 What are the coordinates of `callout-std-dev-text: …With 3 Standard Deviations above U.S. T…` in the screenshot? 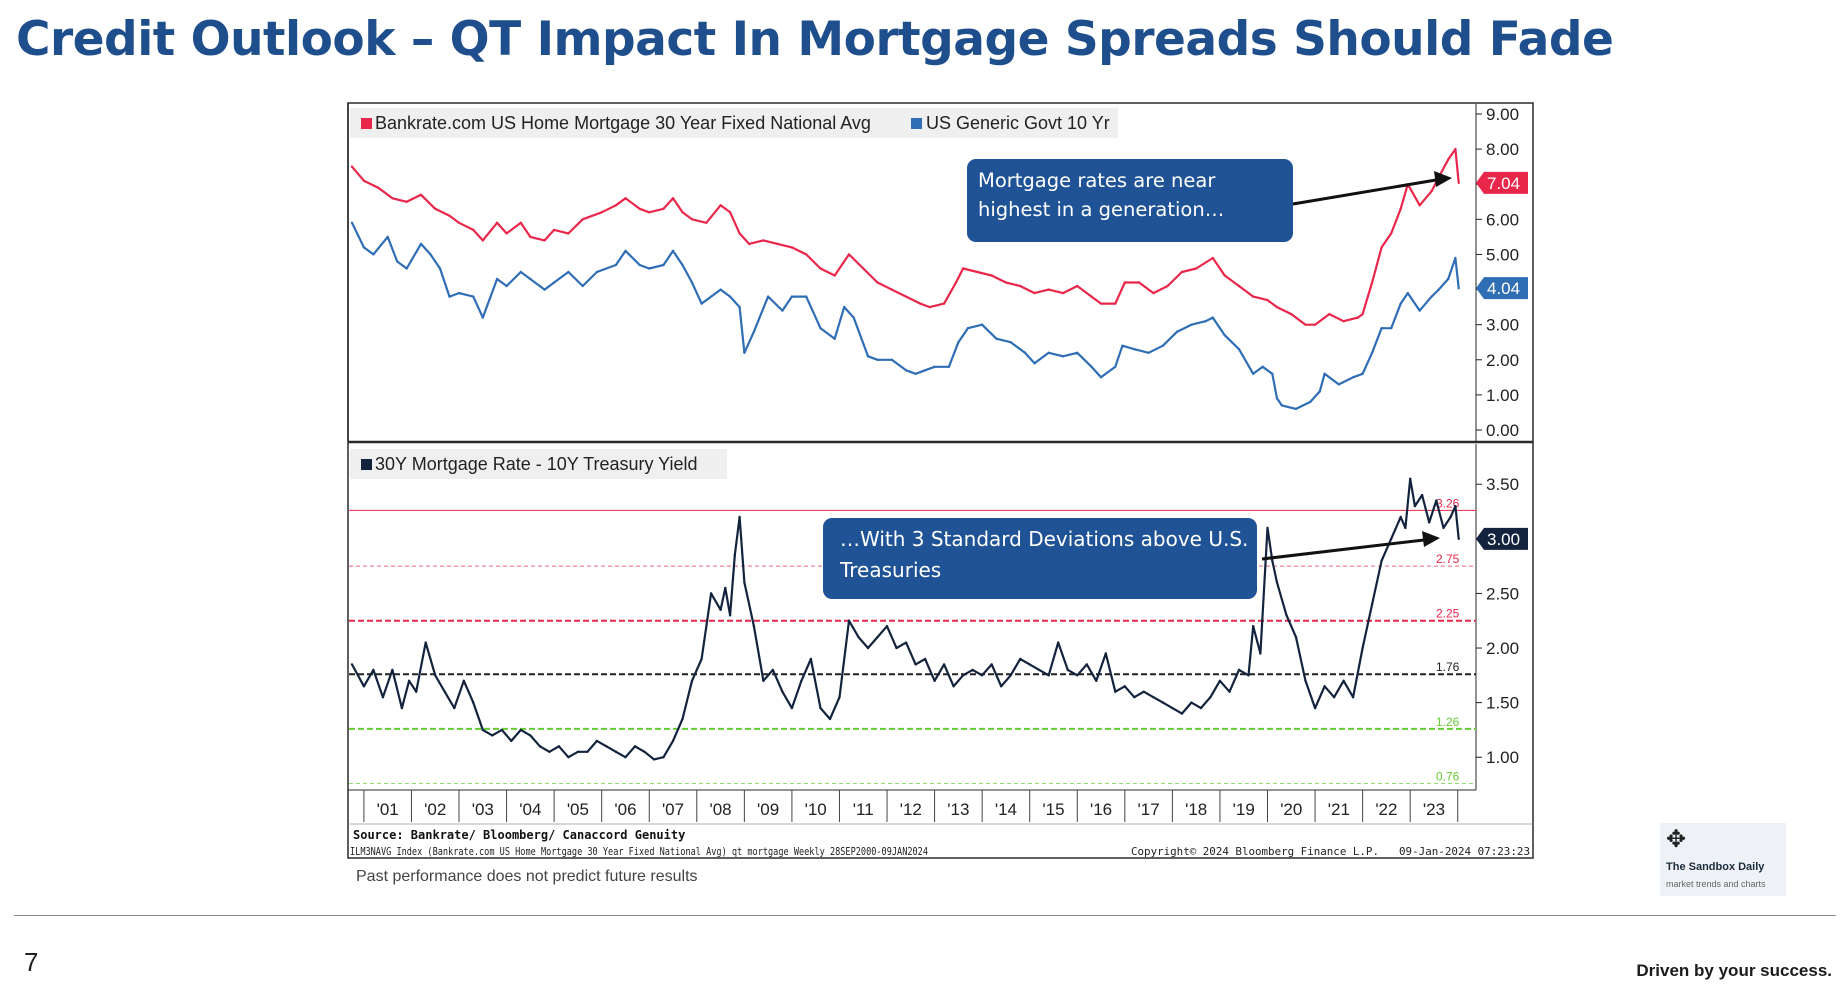 It's located at (1044, 554).